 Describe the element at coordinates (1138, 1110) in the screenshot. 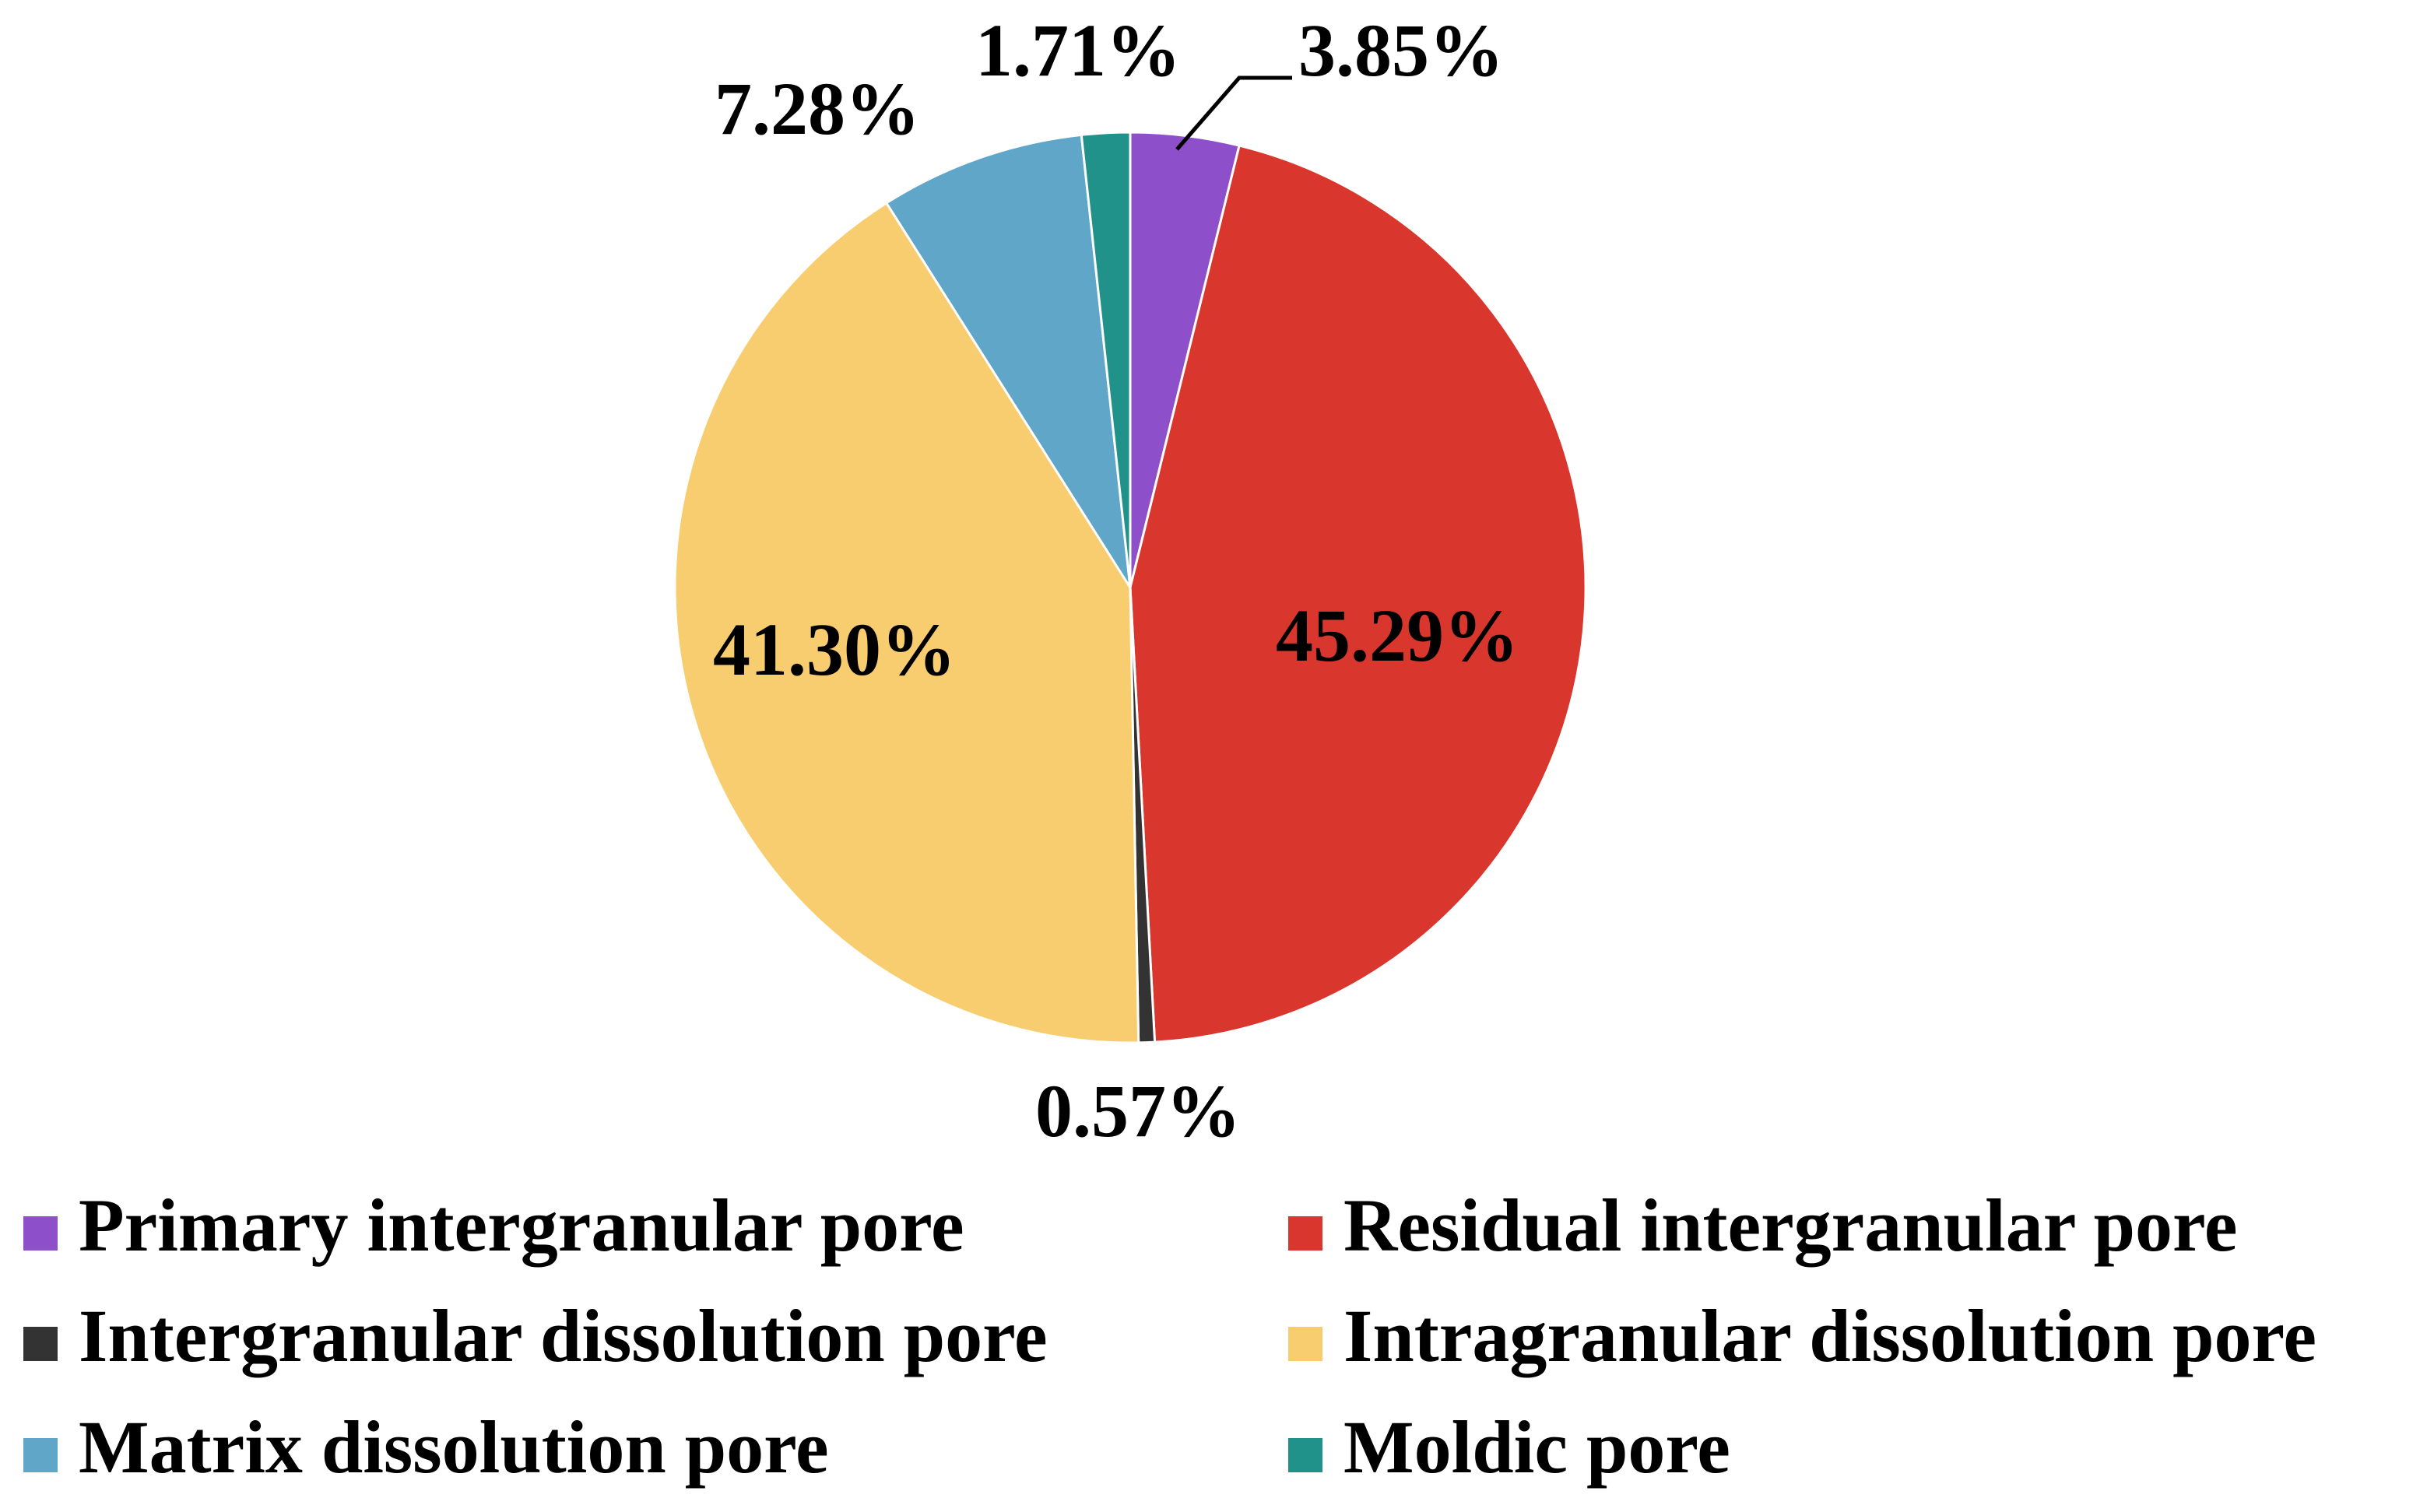

I see `data-label-intergranular-dissolution: 0.57%` at that location.